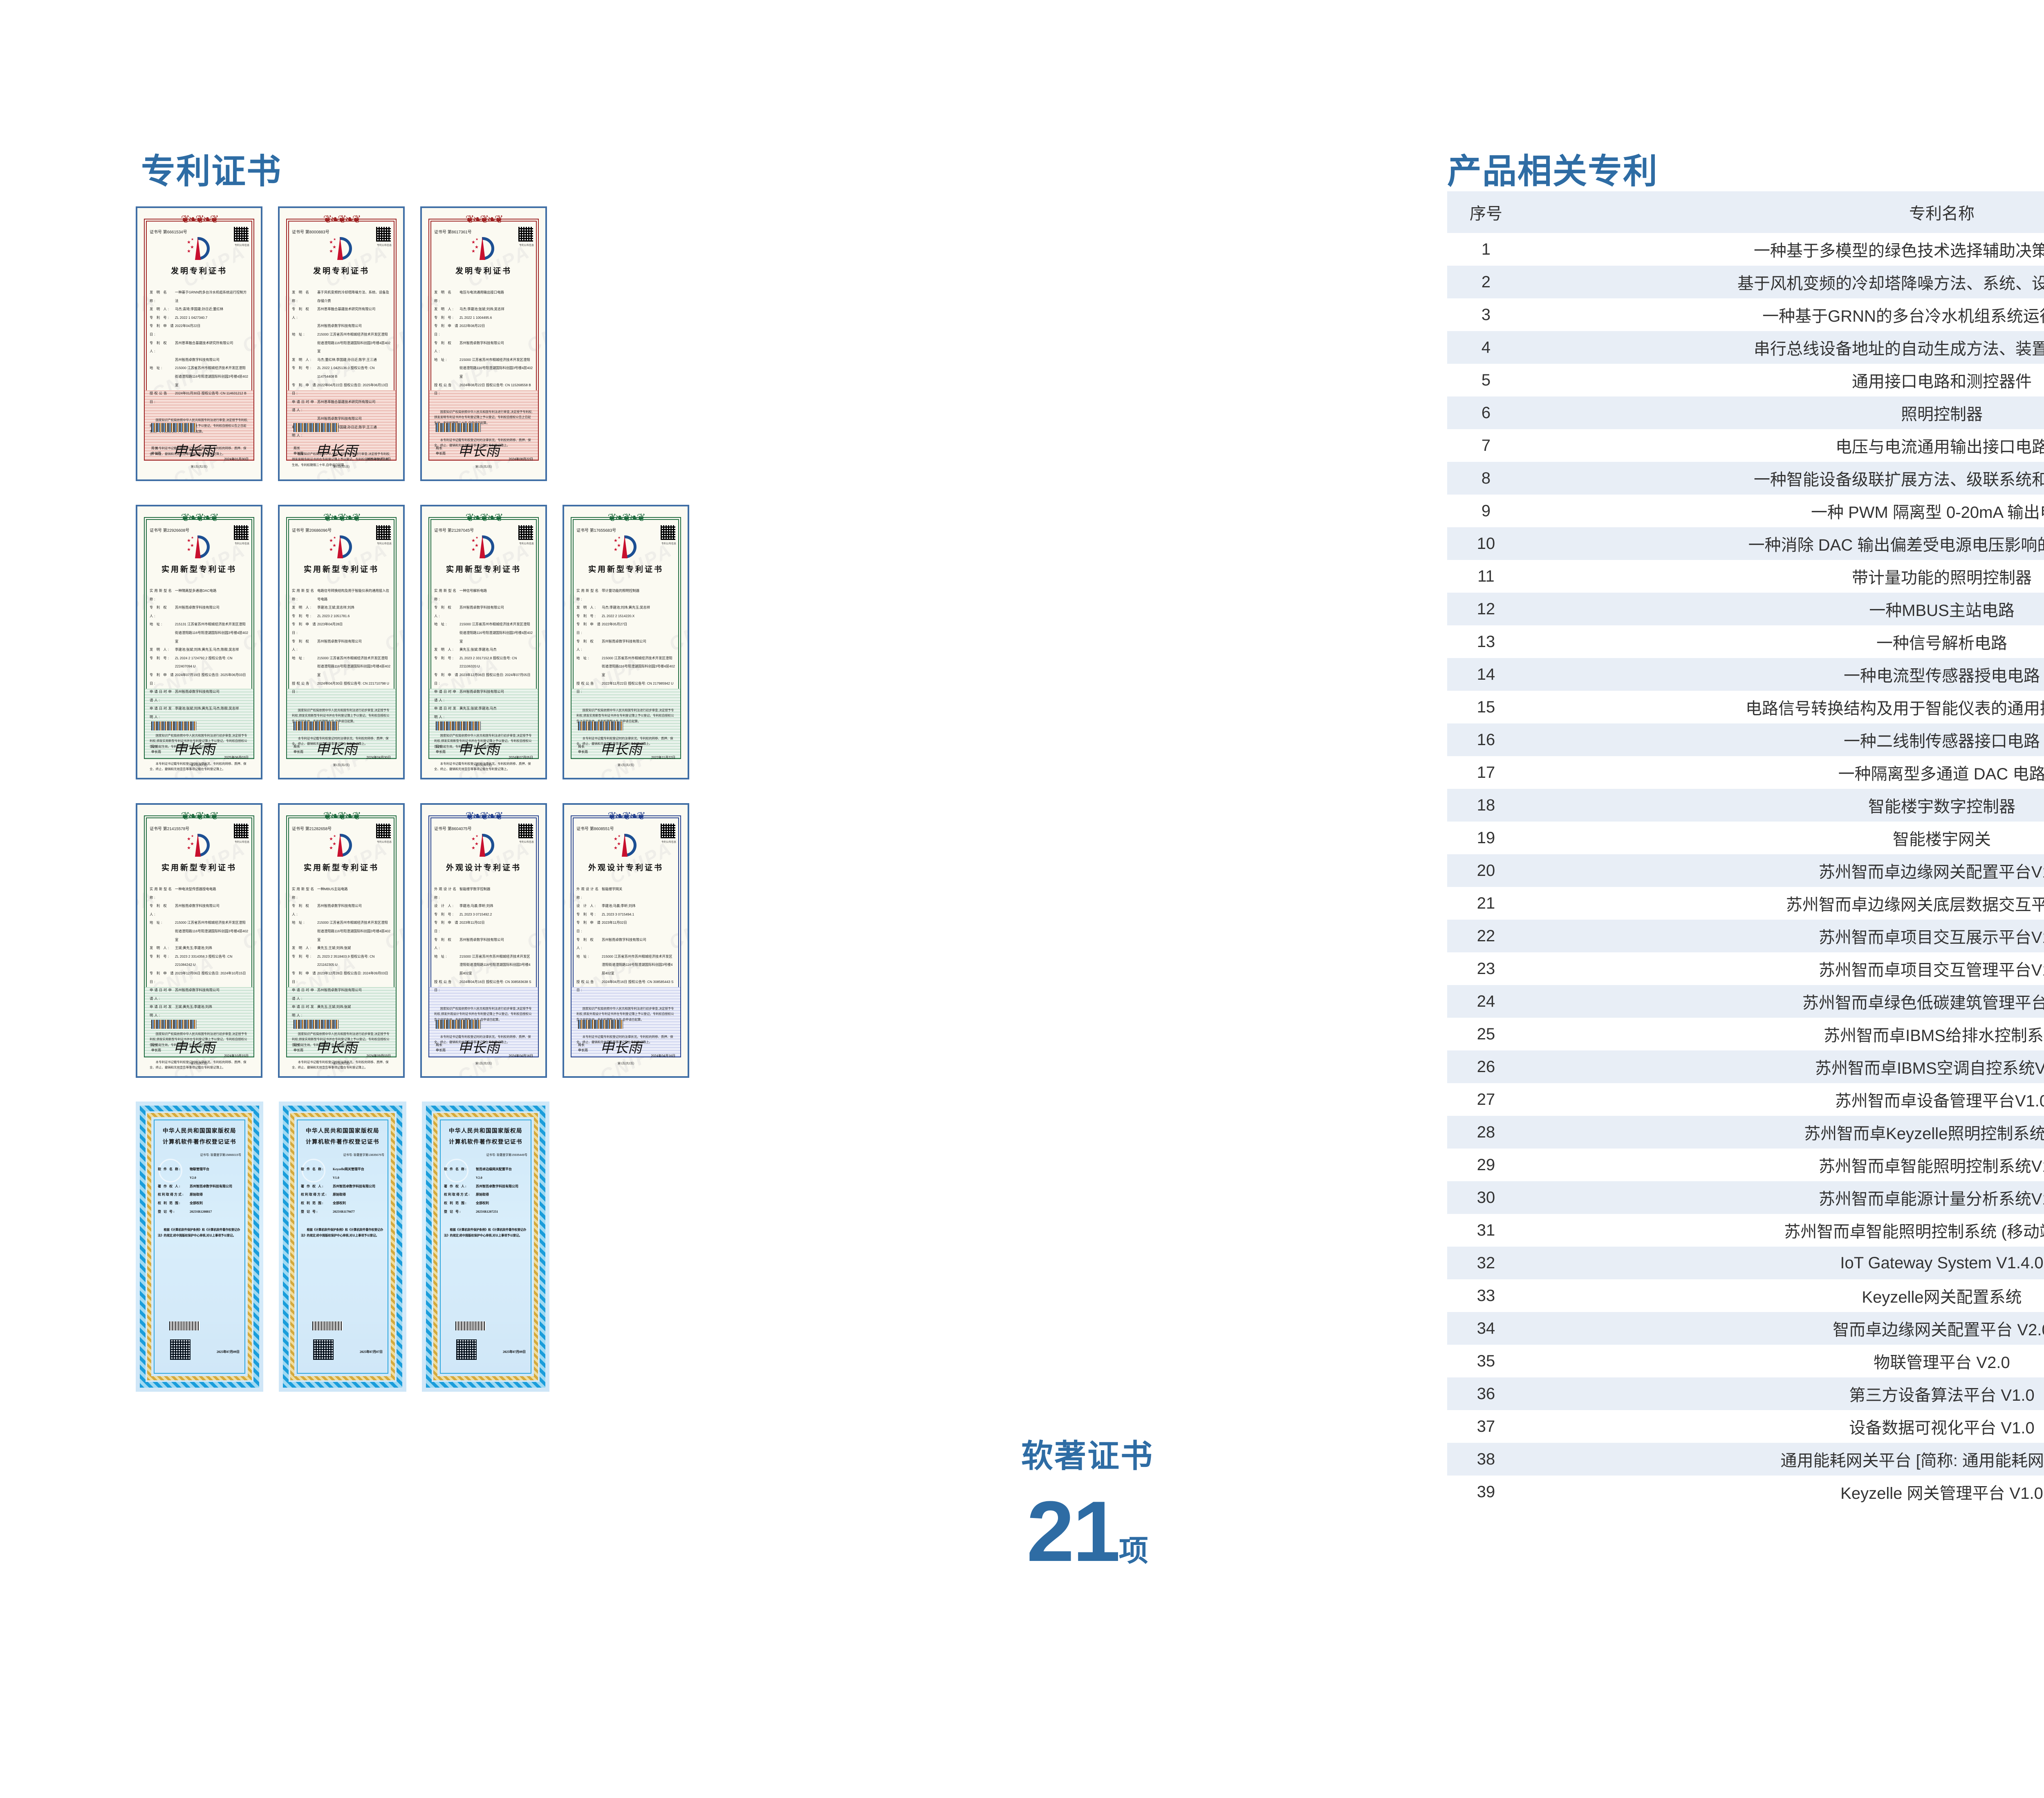 This screenshot has height=1798, width=2044. Describe the element at coordinates (163, 678) in the screenshot. I see `certificate-field-label: 专 利 申 请 日:` at that location.